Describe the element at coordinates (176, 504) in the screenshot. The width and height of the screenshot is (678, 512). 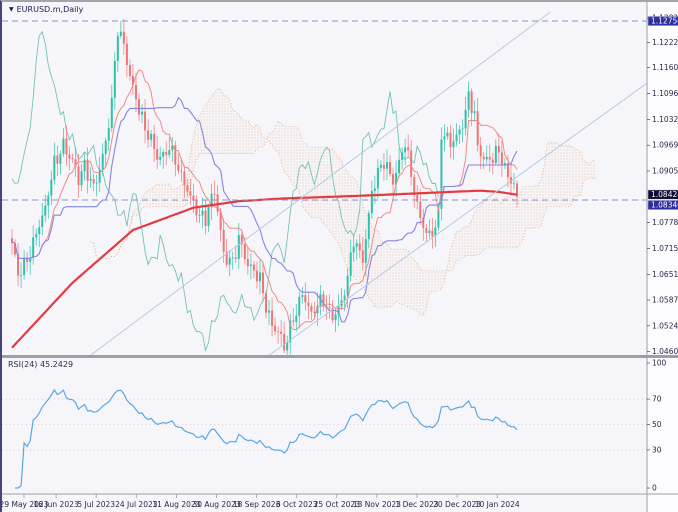
I see `time-tick-label: 11 Aug 2023` at that location.